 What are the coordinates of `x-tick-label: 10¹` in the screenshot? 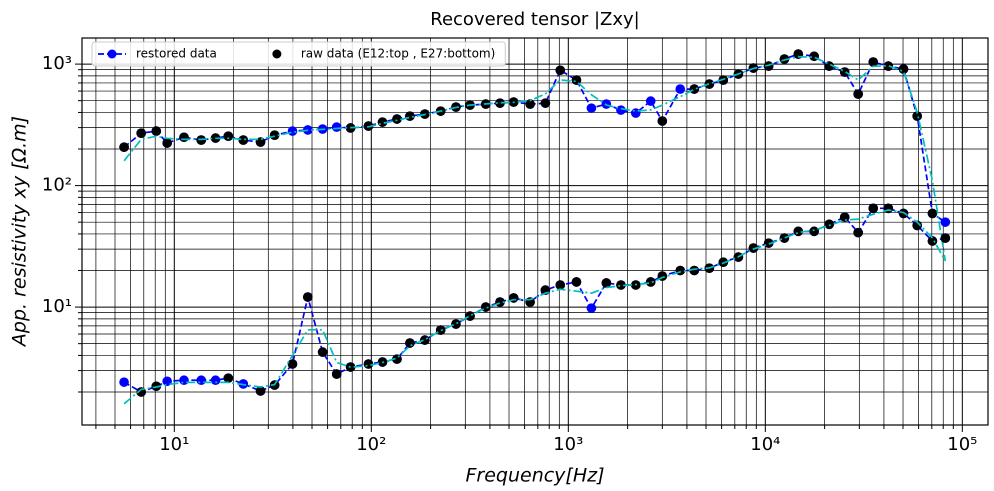 It's located at (174, 444).